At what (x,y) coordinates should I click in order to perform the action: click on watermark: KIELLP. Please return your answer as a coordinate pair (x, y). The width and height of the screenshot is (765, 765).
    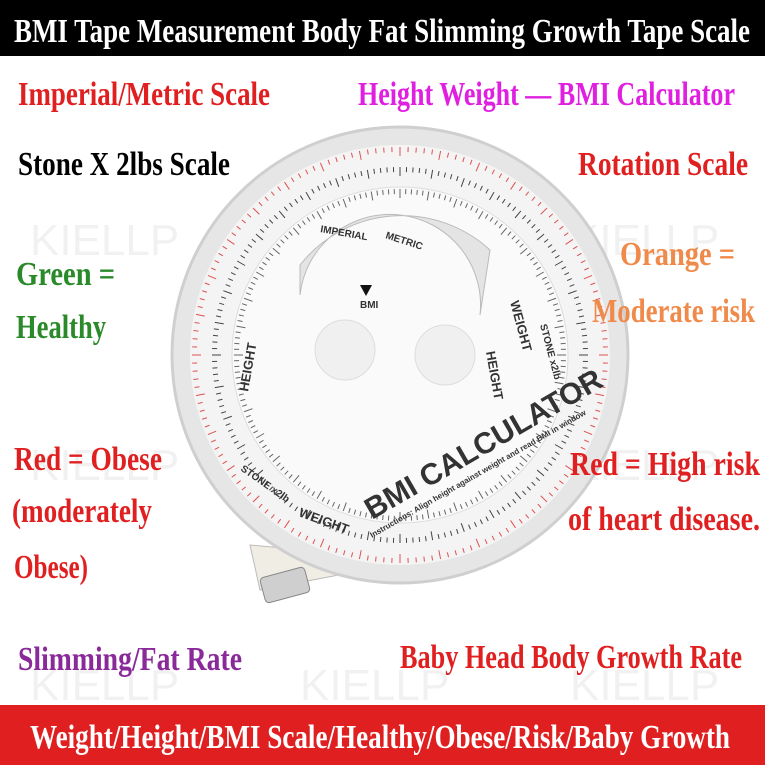
    Looking at the image, I should click on (374, 685).